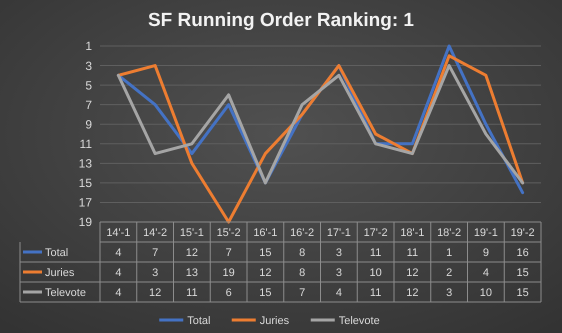 This screenshot has width=562, height=333. I want to click on x-tick-label: 17'-2, so click(376, 232).